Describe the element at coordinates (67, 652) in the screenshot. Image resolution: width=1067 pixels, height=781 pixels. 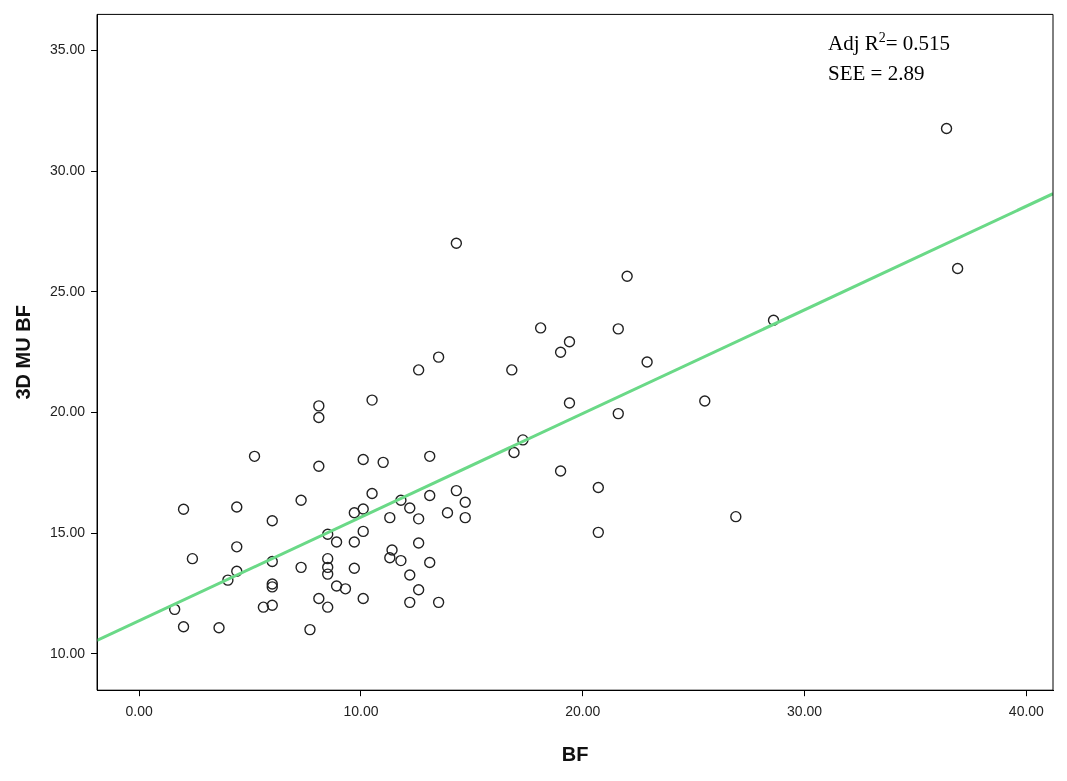
I see `y-tick-label: 10.00` at that location.